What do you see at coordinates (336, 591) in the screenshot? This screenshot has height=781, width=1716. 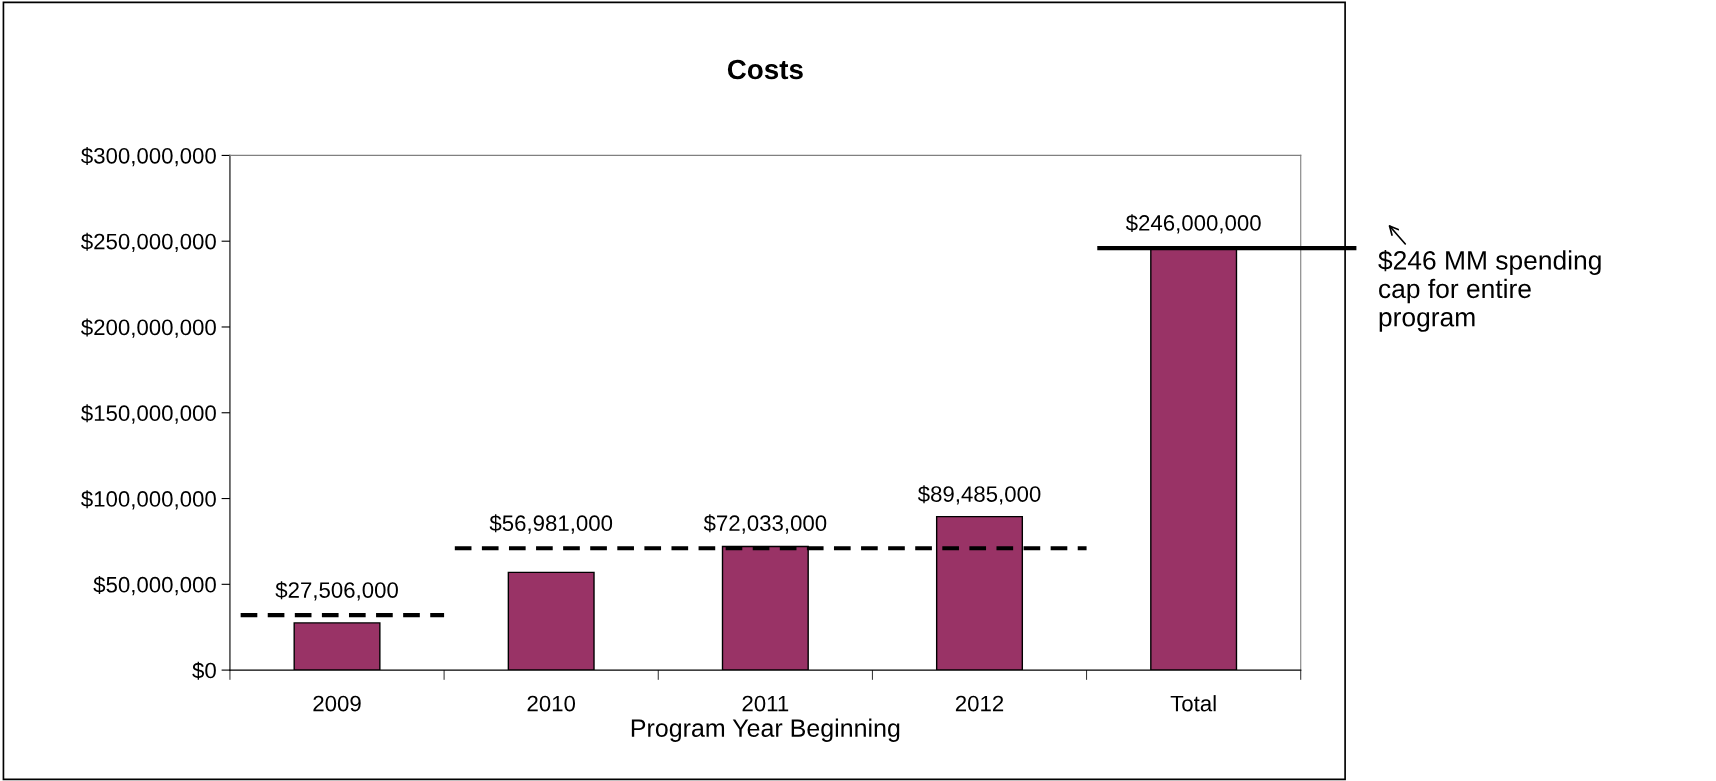 I see `data-label: $27,506,000` at bounding box center [336, 591].